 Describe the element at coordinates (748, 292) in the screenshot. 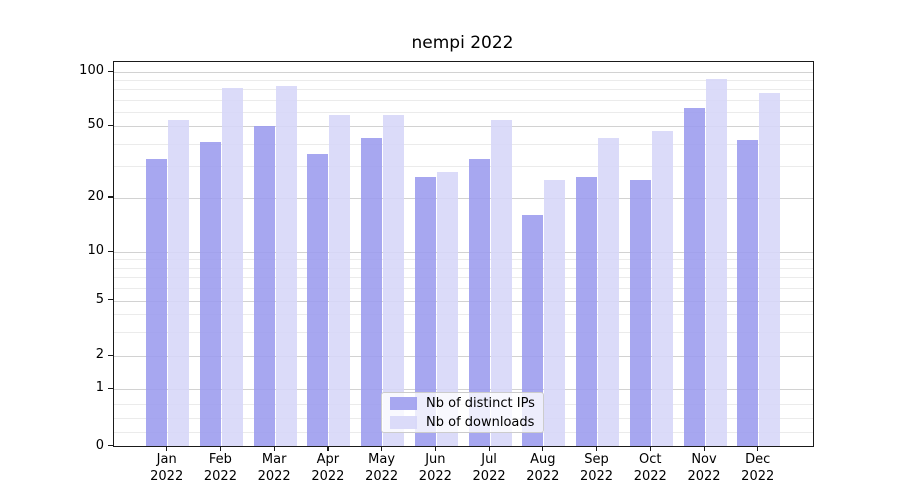

I see `bar-distinct-ips-dec` at that location.